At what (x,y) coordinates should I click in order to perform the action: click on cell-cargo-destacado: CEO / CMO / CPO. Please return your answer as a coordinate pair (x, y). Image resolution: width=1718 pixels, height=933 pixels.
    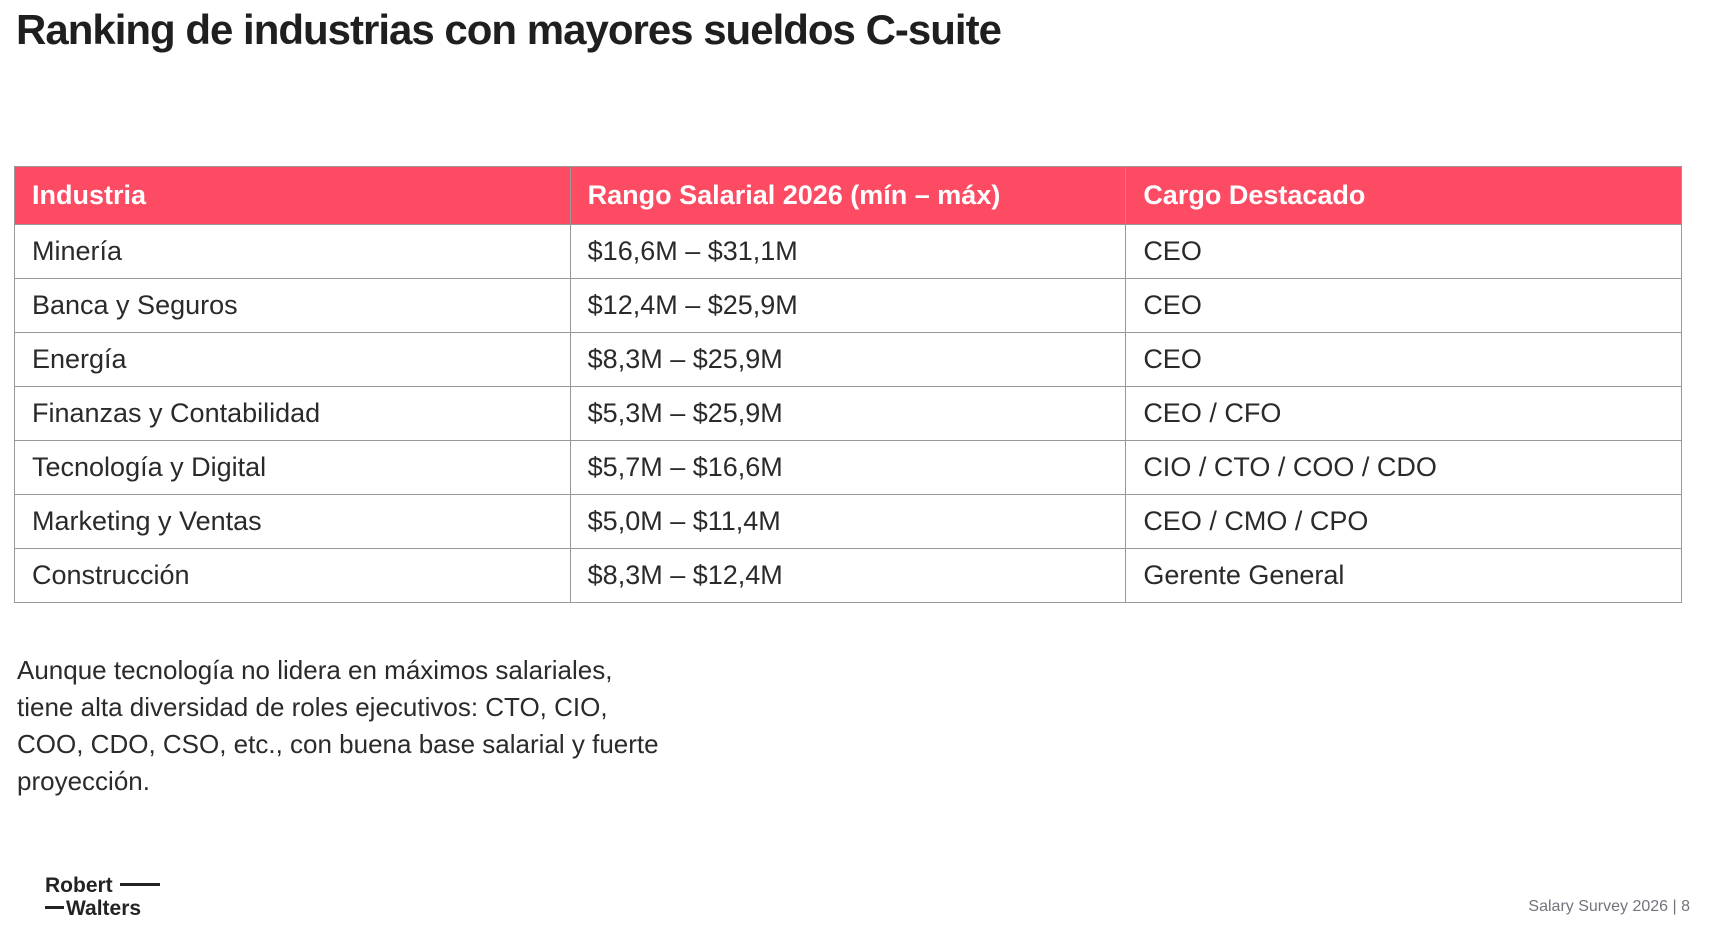
    Looking at the image, I should click on (1403, 521).